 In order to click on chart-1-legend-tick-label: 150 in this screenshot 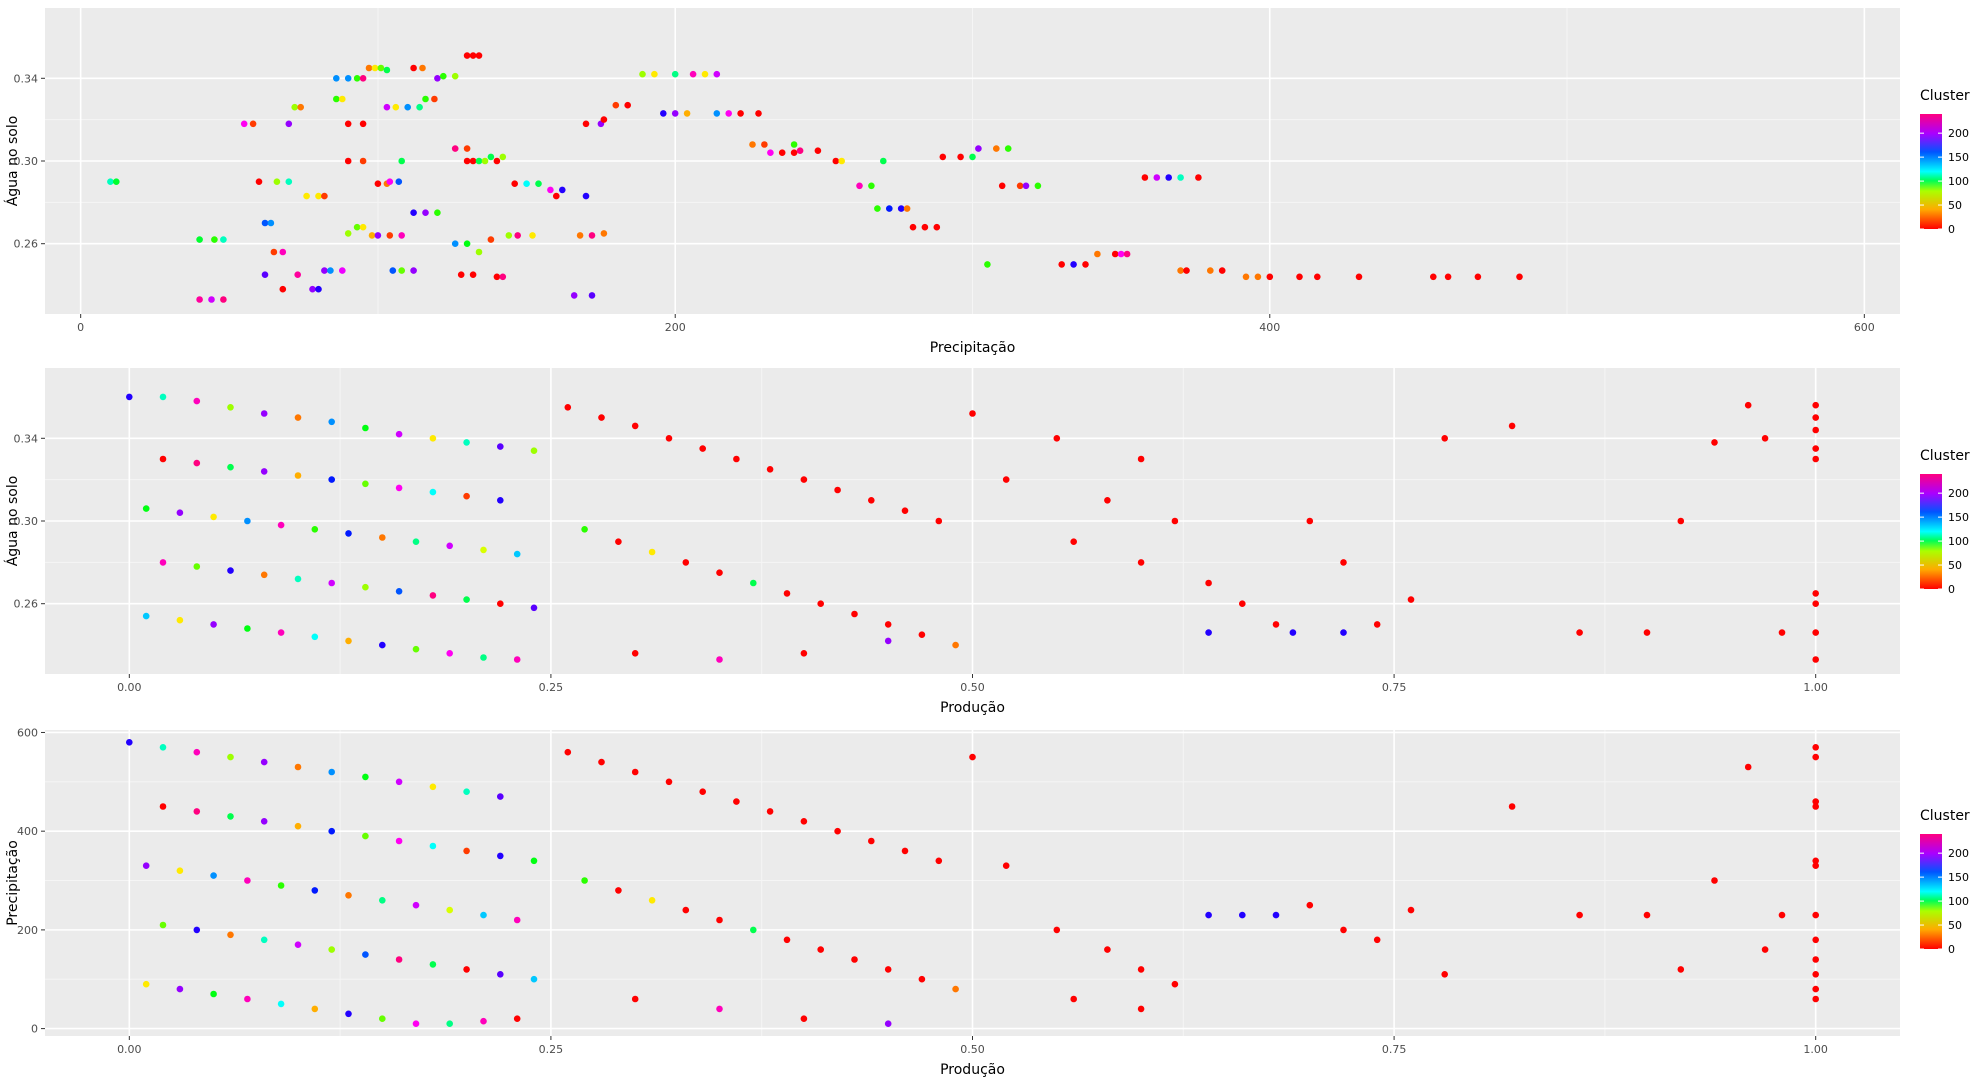, I will do `click(1958, 157)`.